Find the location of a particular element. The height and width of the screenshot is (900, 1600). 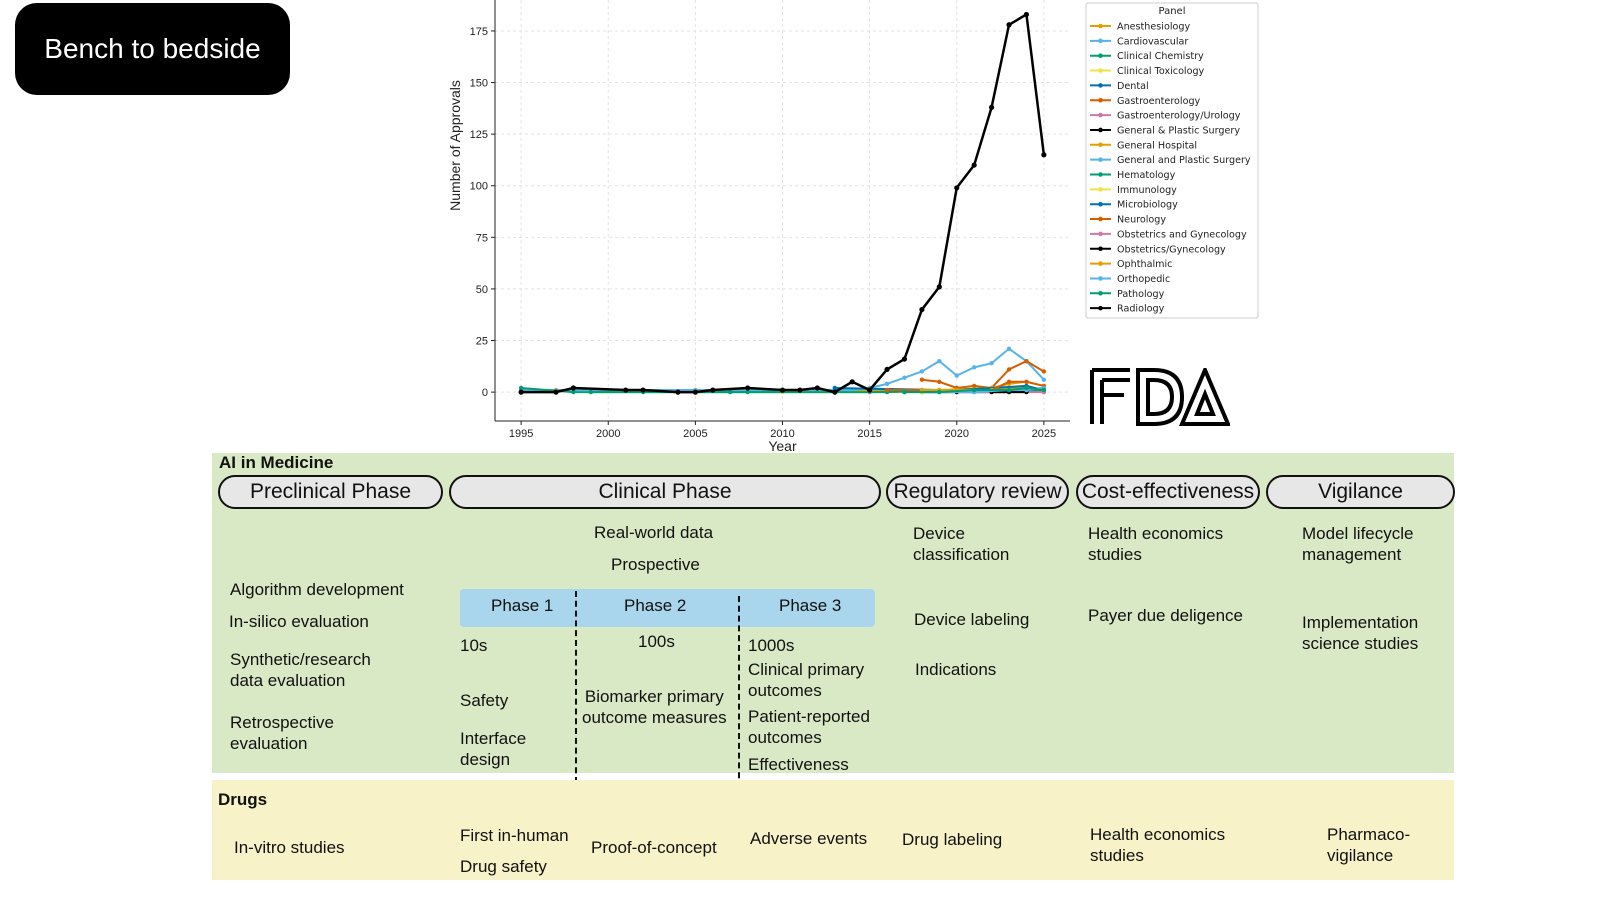

legend-entry: Gastroenterology/Urology is located at coordinates (1179, 116).